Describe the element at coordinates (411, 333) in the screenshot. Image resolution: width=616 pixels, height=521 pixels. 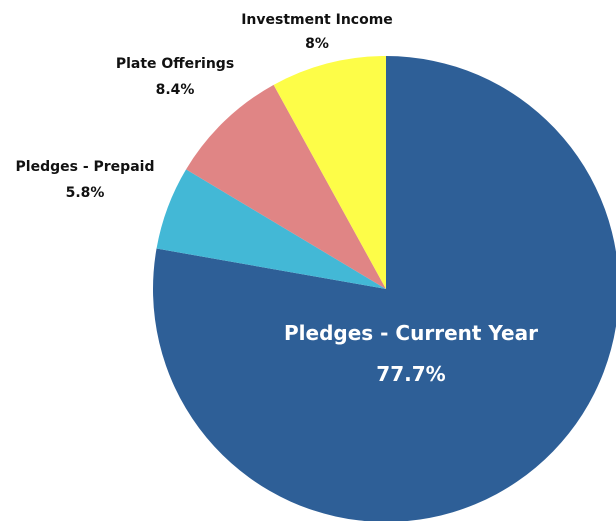
I see `slice-label: Pledges - Current Year` at that location.